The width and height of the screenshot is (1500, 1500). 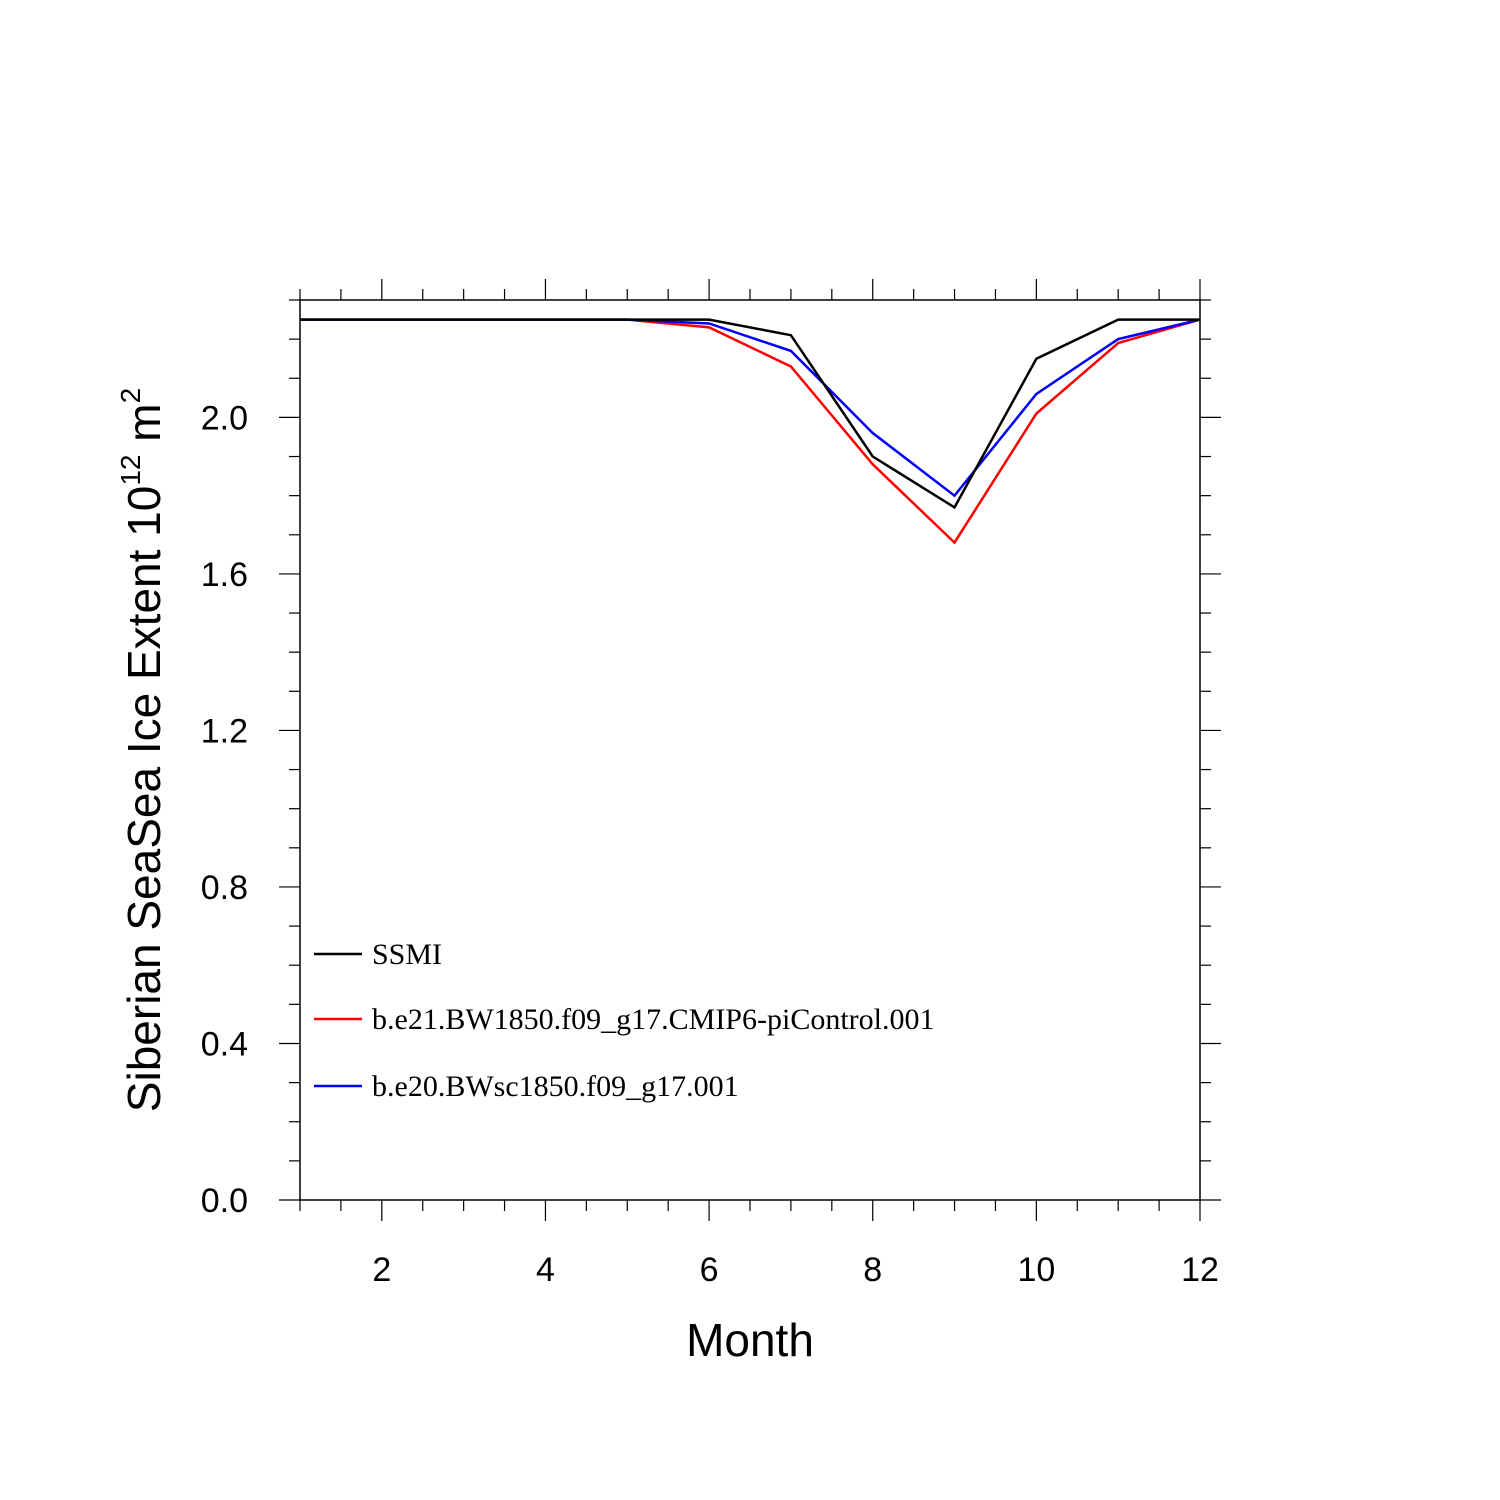 What do you see at coordinates (555, 1086) in the screenshot?
I see `legend-label-bwsc1850: b.e20.BWsc1850.f09_g17.001` at bounding box center [555, 1086].